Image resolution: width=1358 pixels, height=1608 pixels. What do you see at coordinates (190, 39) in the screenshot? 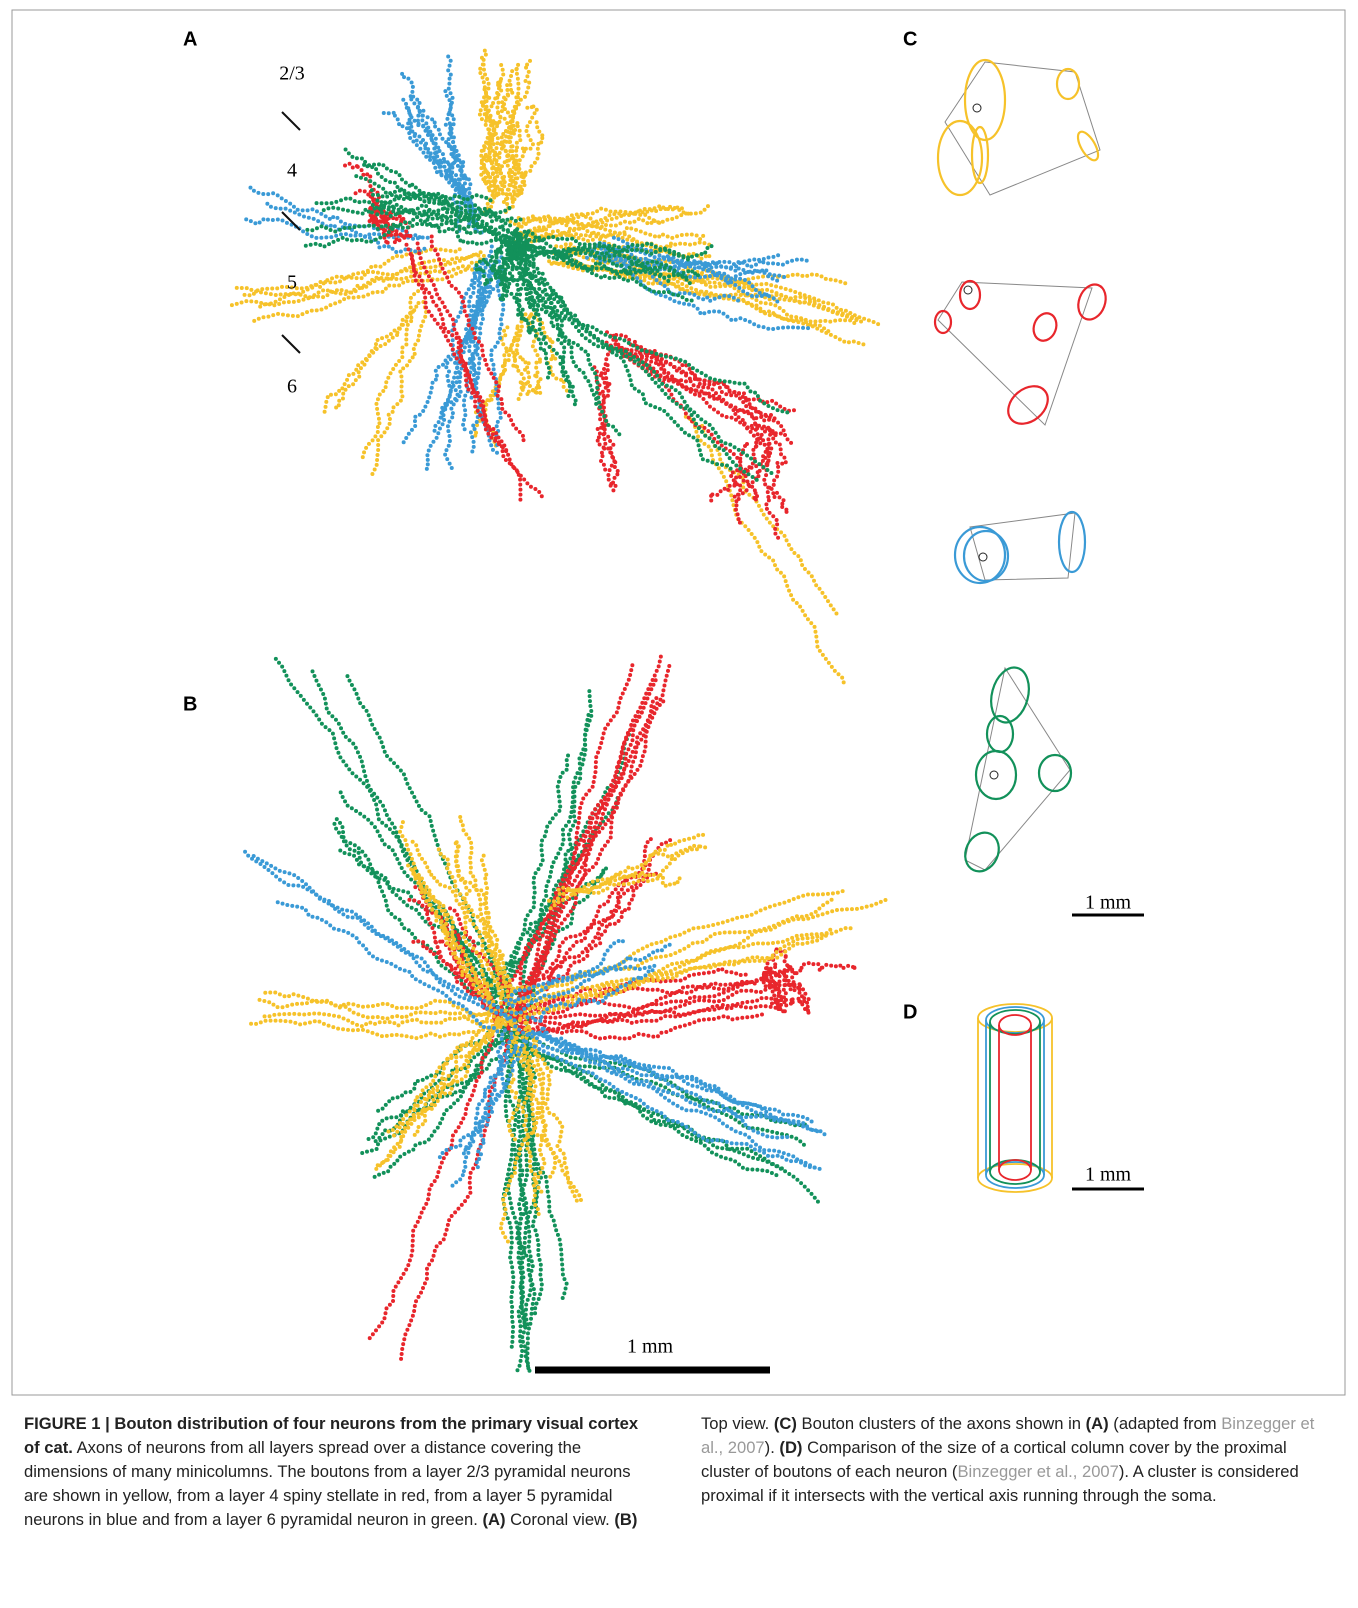
I see `panel-label: A` at bounding box center [190, 39].